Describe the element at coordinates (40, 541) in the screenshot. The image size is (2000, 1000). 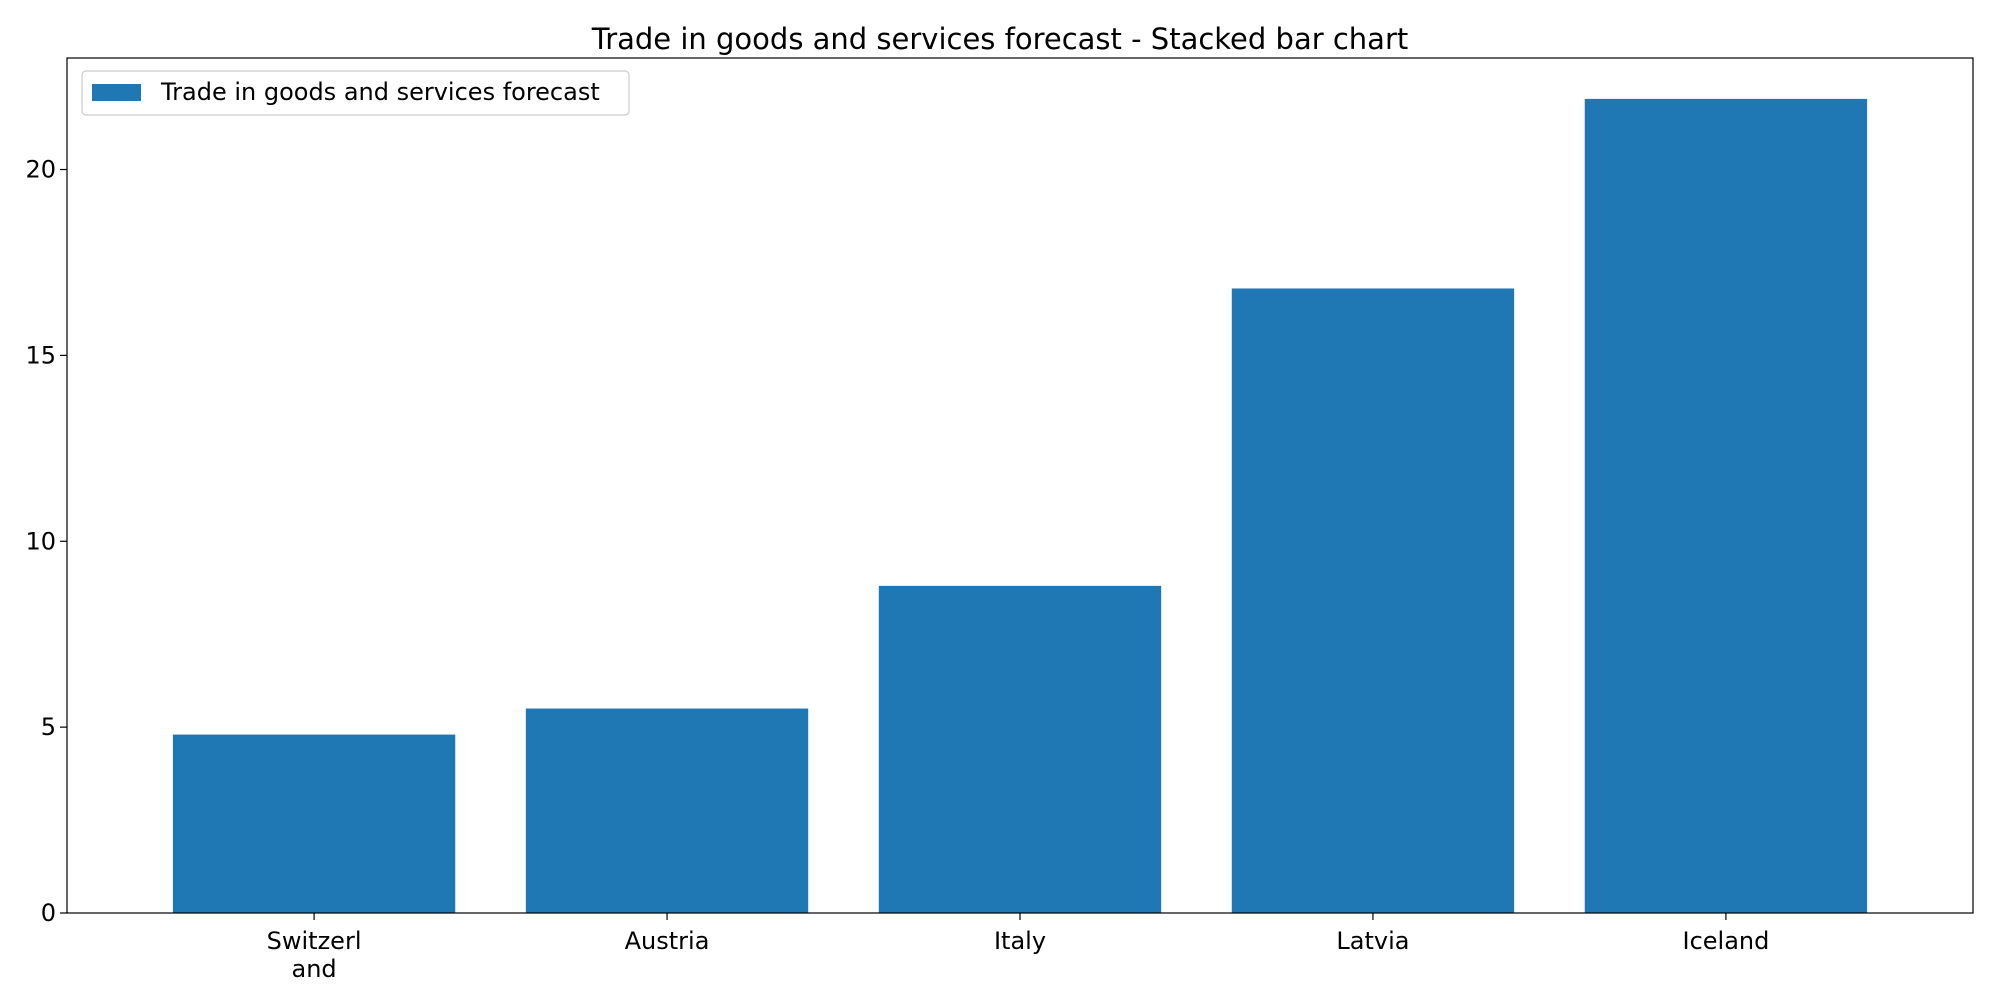
I see `y-tick-label-2: 10` at that location.